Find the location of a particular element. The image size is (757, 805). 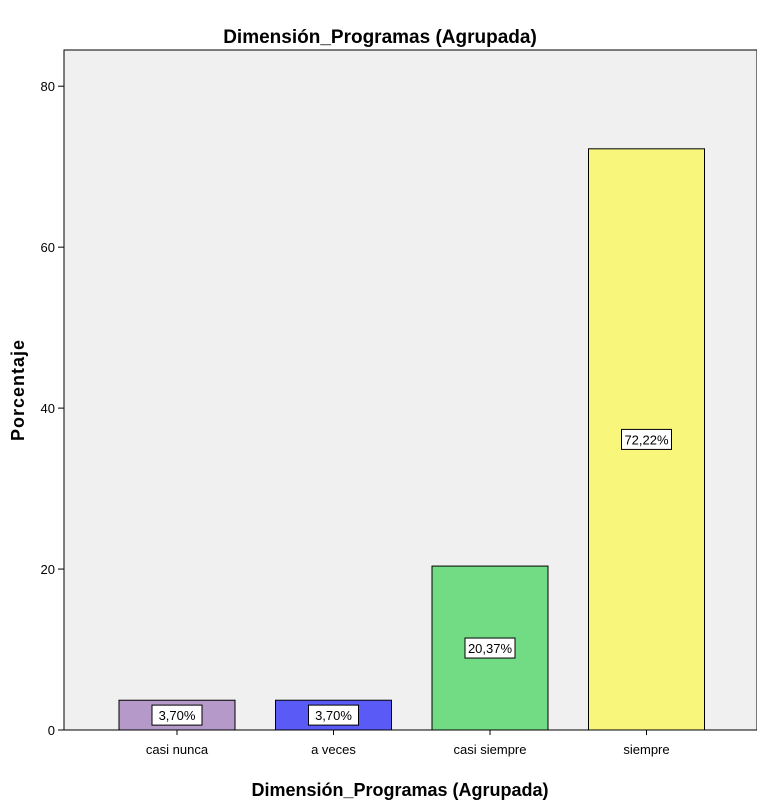

x-axis: casi nunca a veces casi siempre siempre is located at coordinates (408, 743).